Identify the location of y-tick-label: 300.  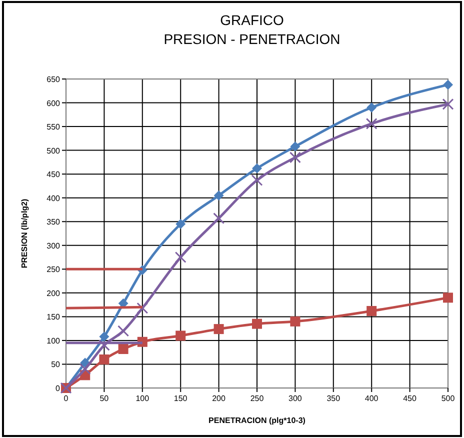
(53, 245).